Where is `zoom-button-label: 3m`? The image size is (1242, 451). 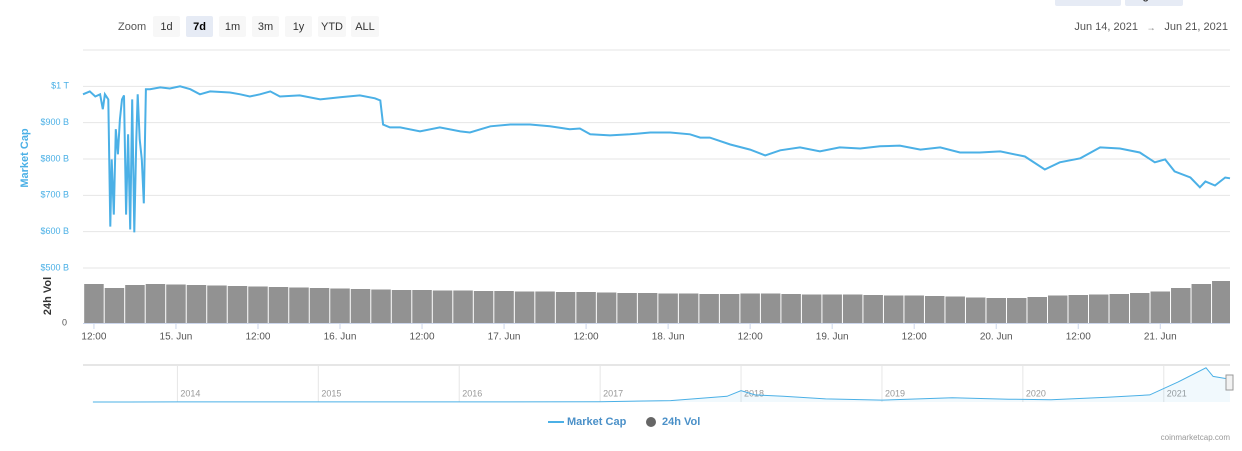 zoom-button-label: 3m is located at coordinates (265, 27).